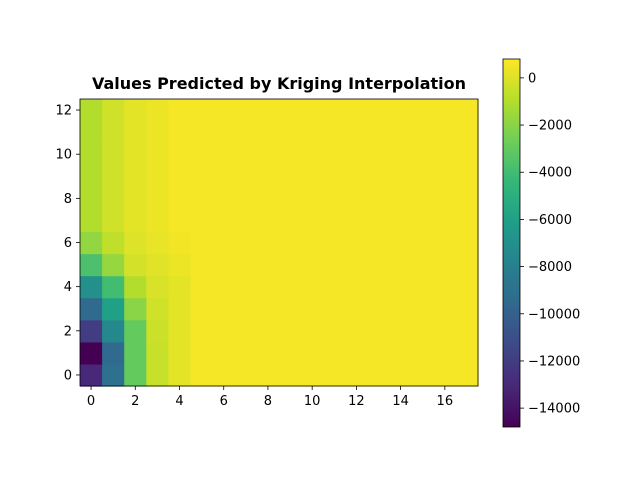  Describe the element at coordinates (554, 361) in the screenshot. I see `colorbar-tick-label: −12000` at that location.